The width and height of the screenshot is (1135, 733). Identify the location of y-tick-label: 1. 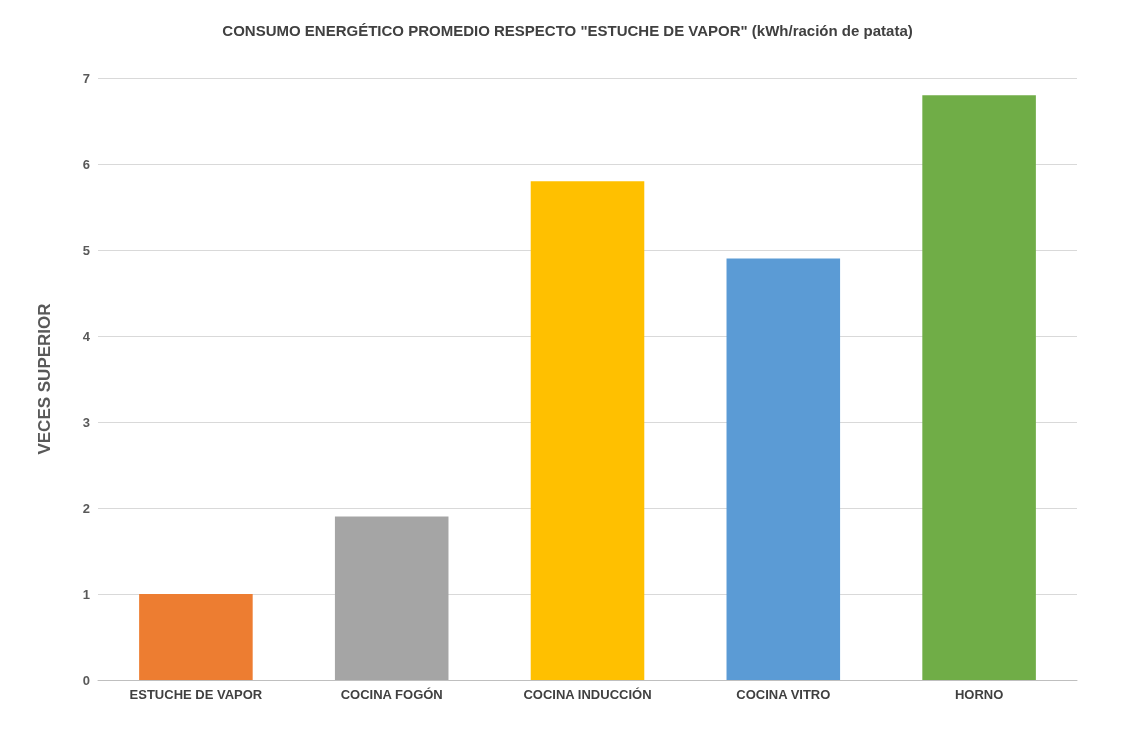
(86, 594).